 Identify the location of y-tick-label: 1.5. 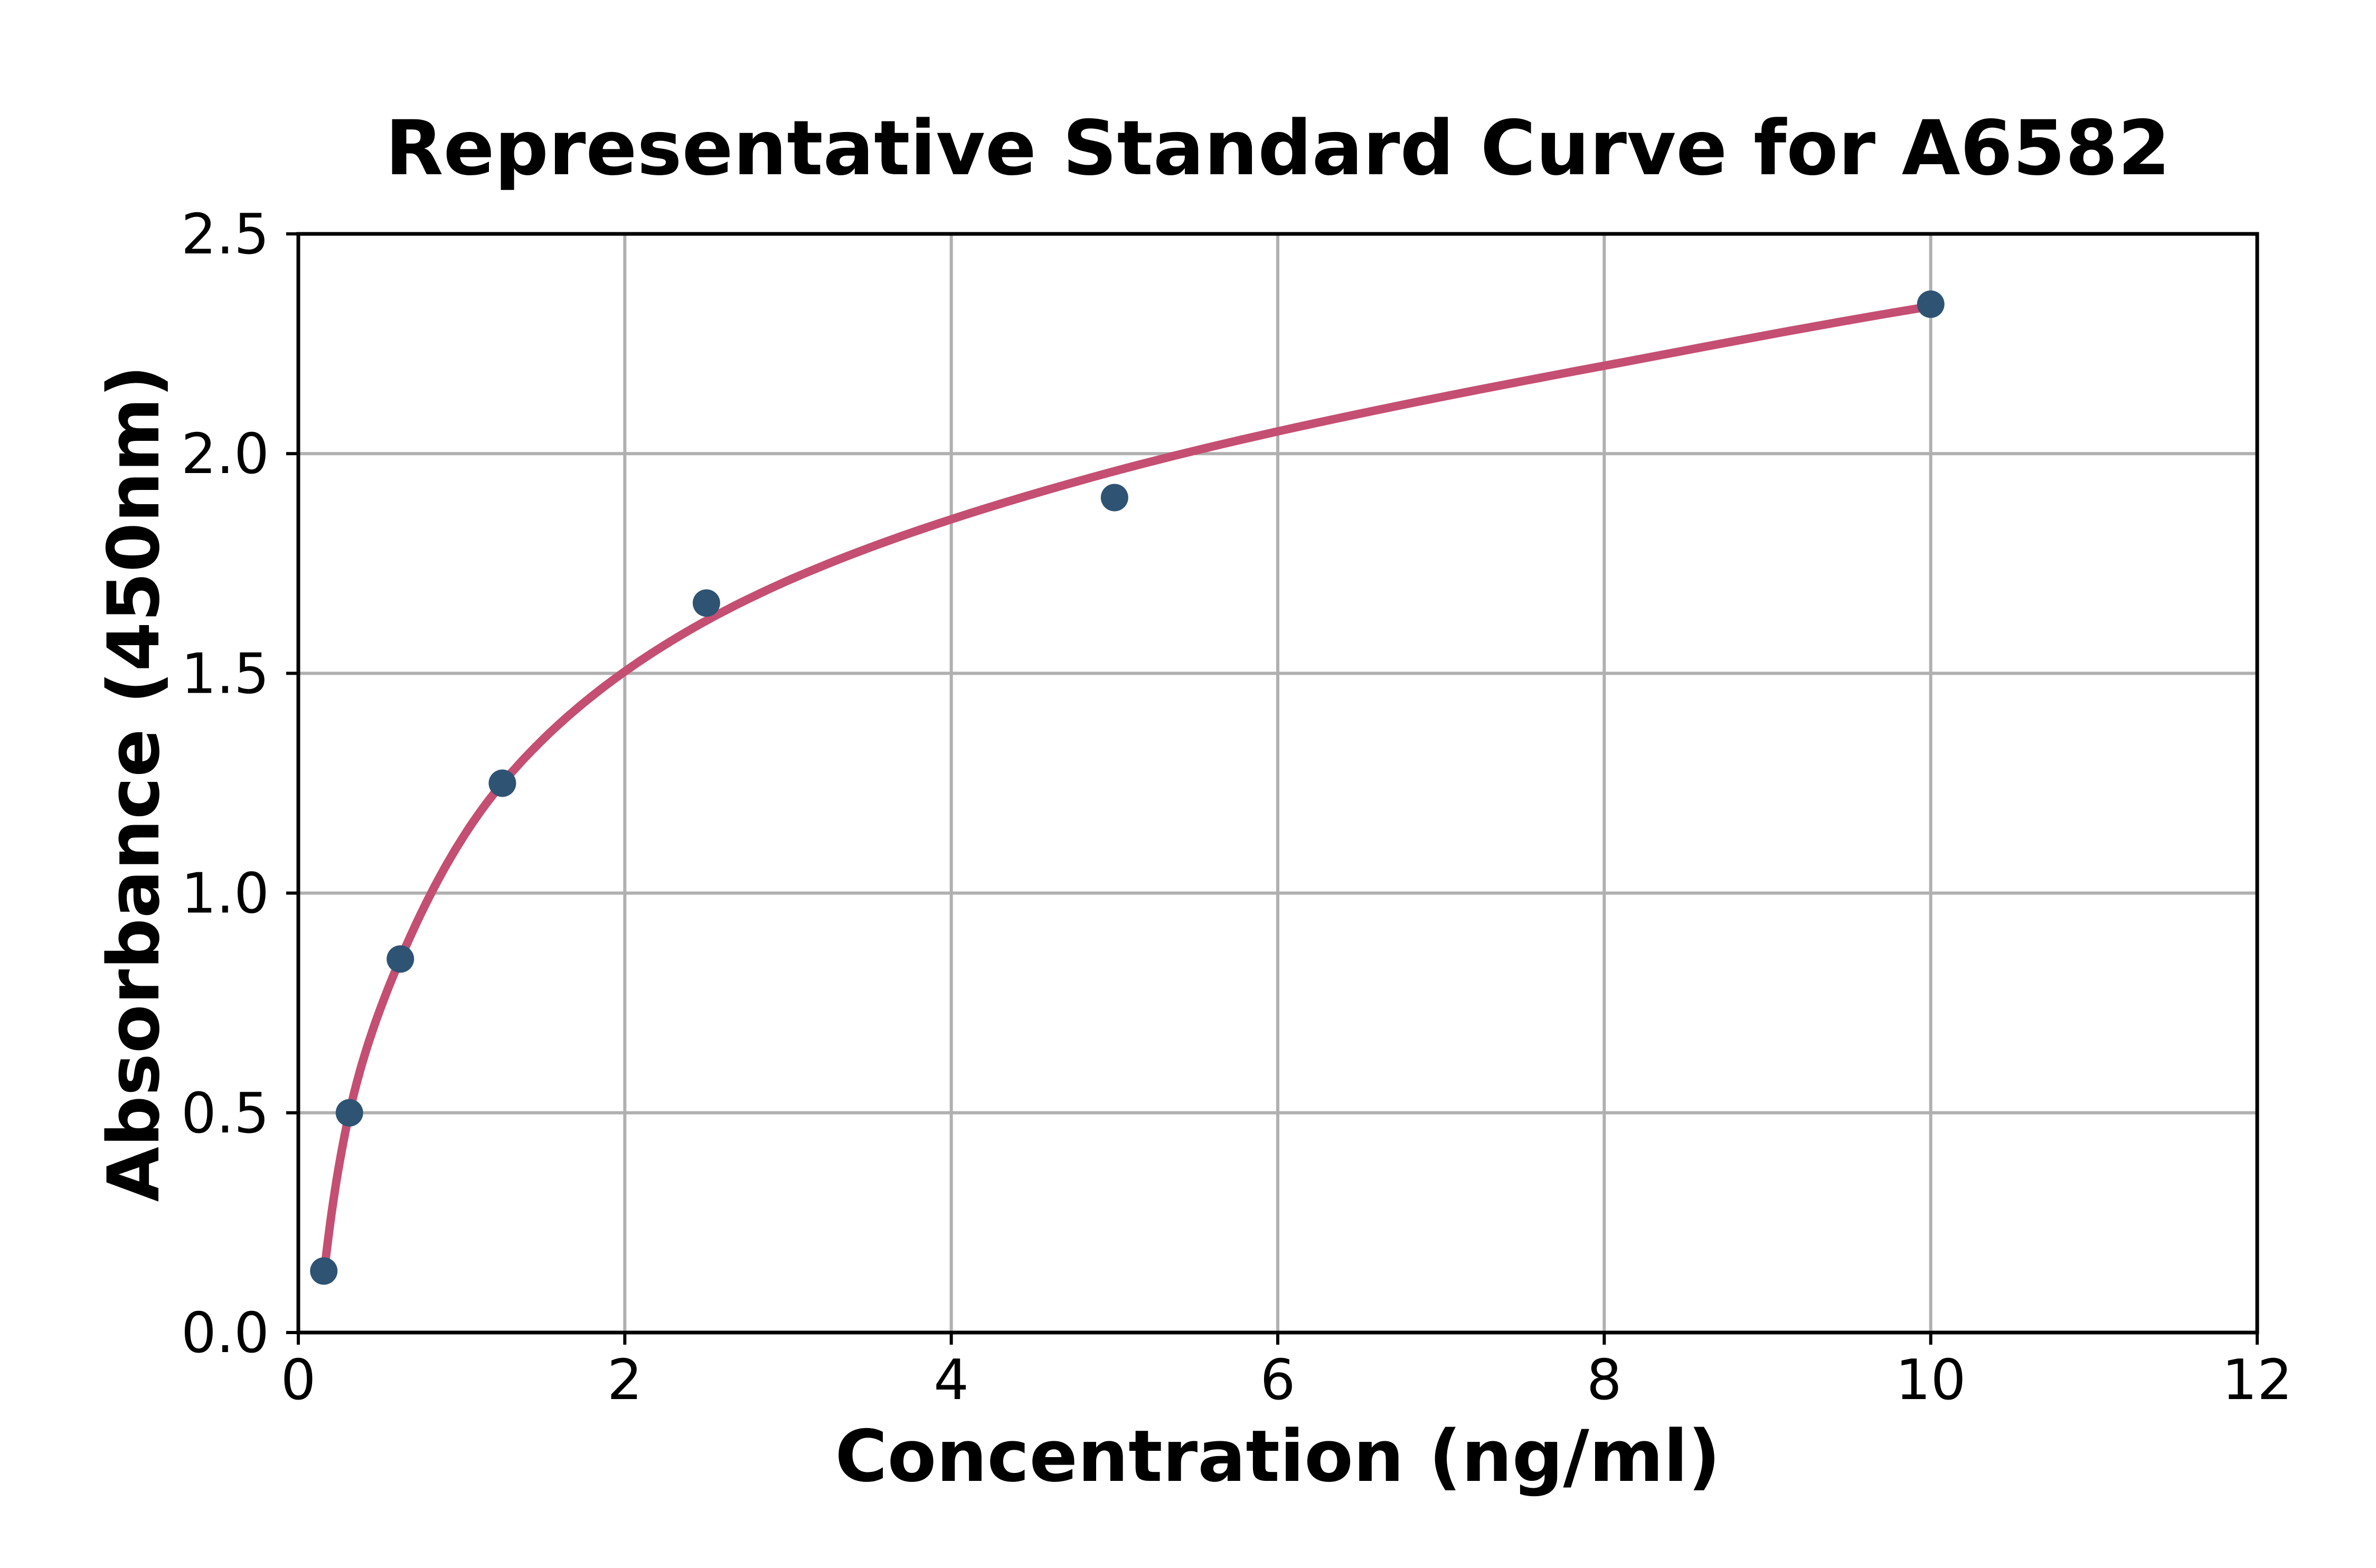
(225, 673).